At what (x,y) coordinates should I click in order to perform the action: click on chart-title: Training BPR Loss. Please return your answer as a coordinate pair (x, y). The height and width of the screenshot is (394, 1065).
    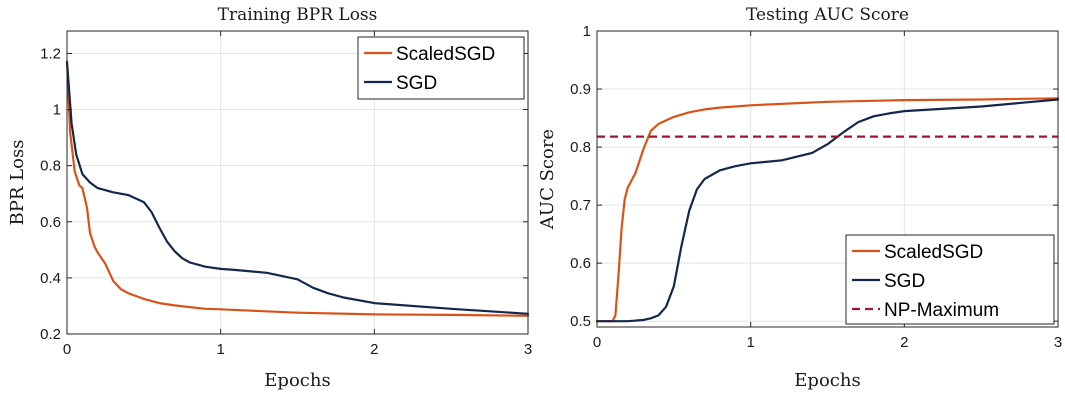
    Looking at the image, I should click on (298, 15).